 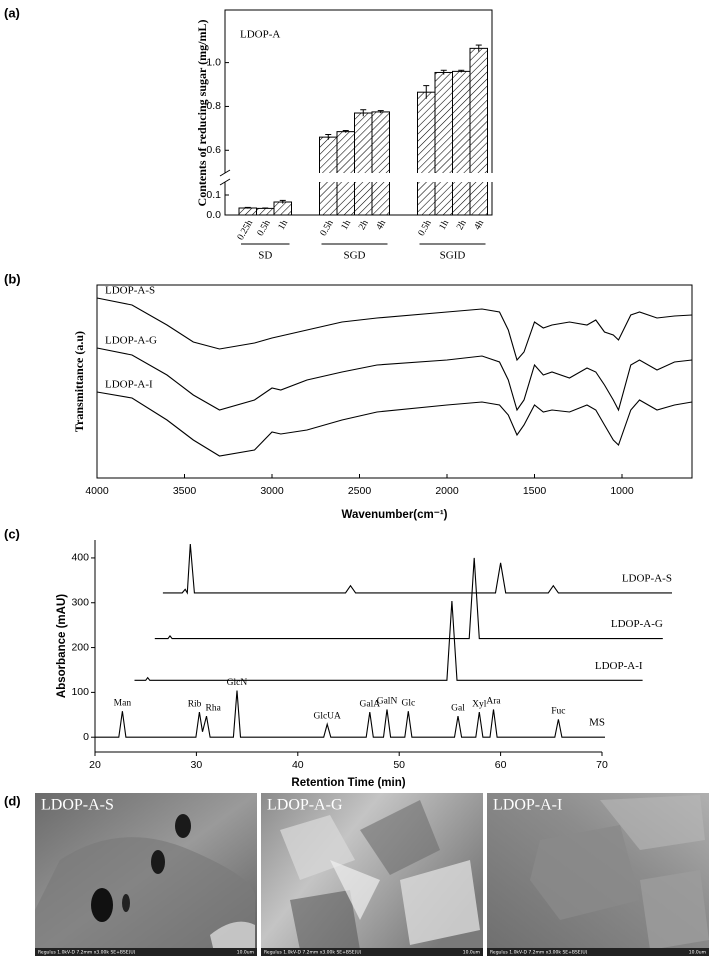 What do you see at coordinates (453, 256) in the screenshot?
I see `group-label: SGID` at bounding box center [453, 256].